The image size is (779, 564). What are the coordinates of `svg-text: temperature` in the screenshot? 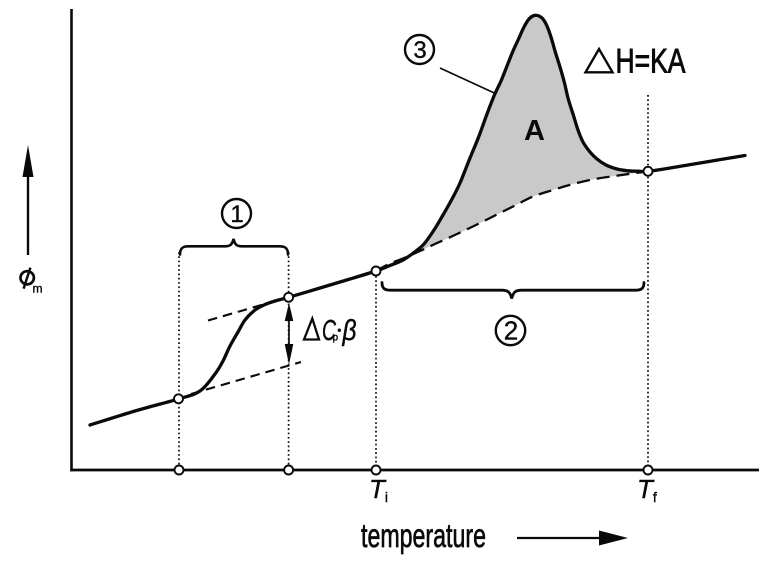 It's located at (423, 535).